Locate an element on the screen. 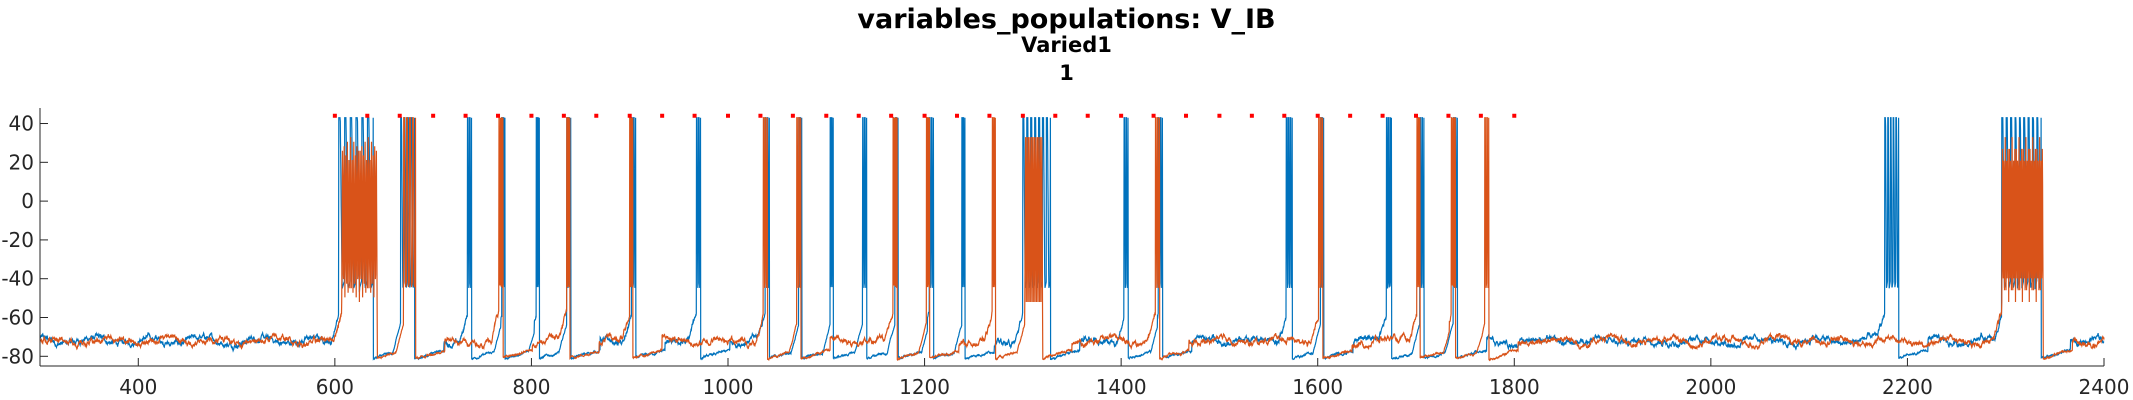 The height and width of the screenshot is (400, 2133). y-tick-label: -40 is located at coordinates (17, 279).